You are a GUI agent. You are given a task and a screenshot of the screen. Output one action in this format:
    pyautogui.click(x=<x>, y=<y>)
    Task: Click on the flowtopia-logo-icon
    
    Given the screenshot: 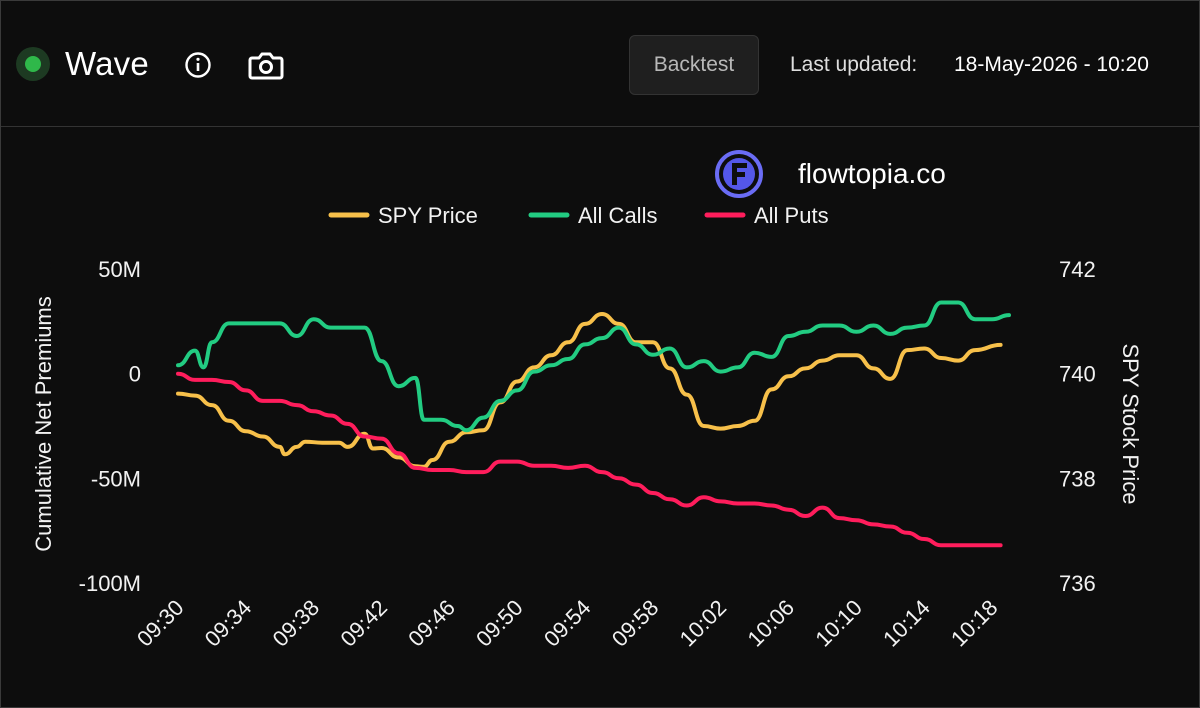 What is the action you would take?
    pyautogui.click(x=739, y=174)
    